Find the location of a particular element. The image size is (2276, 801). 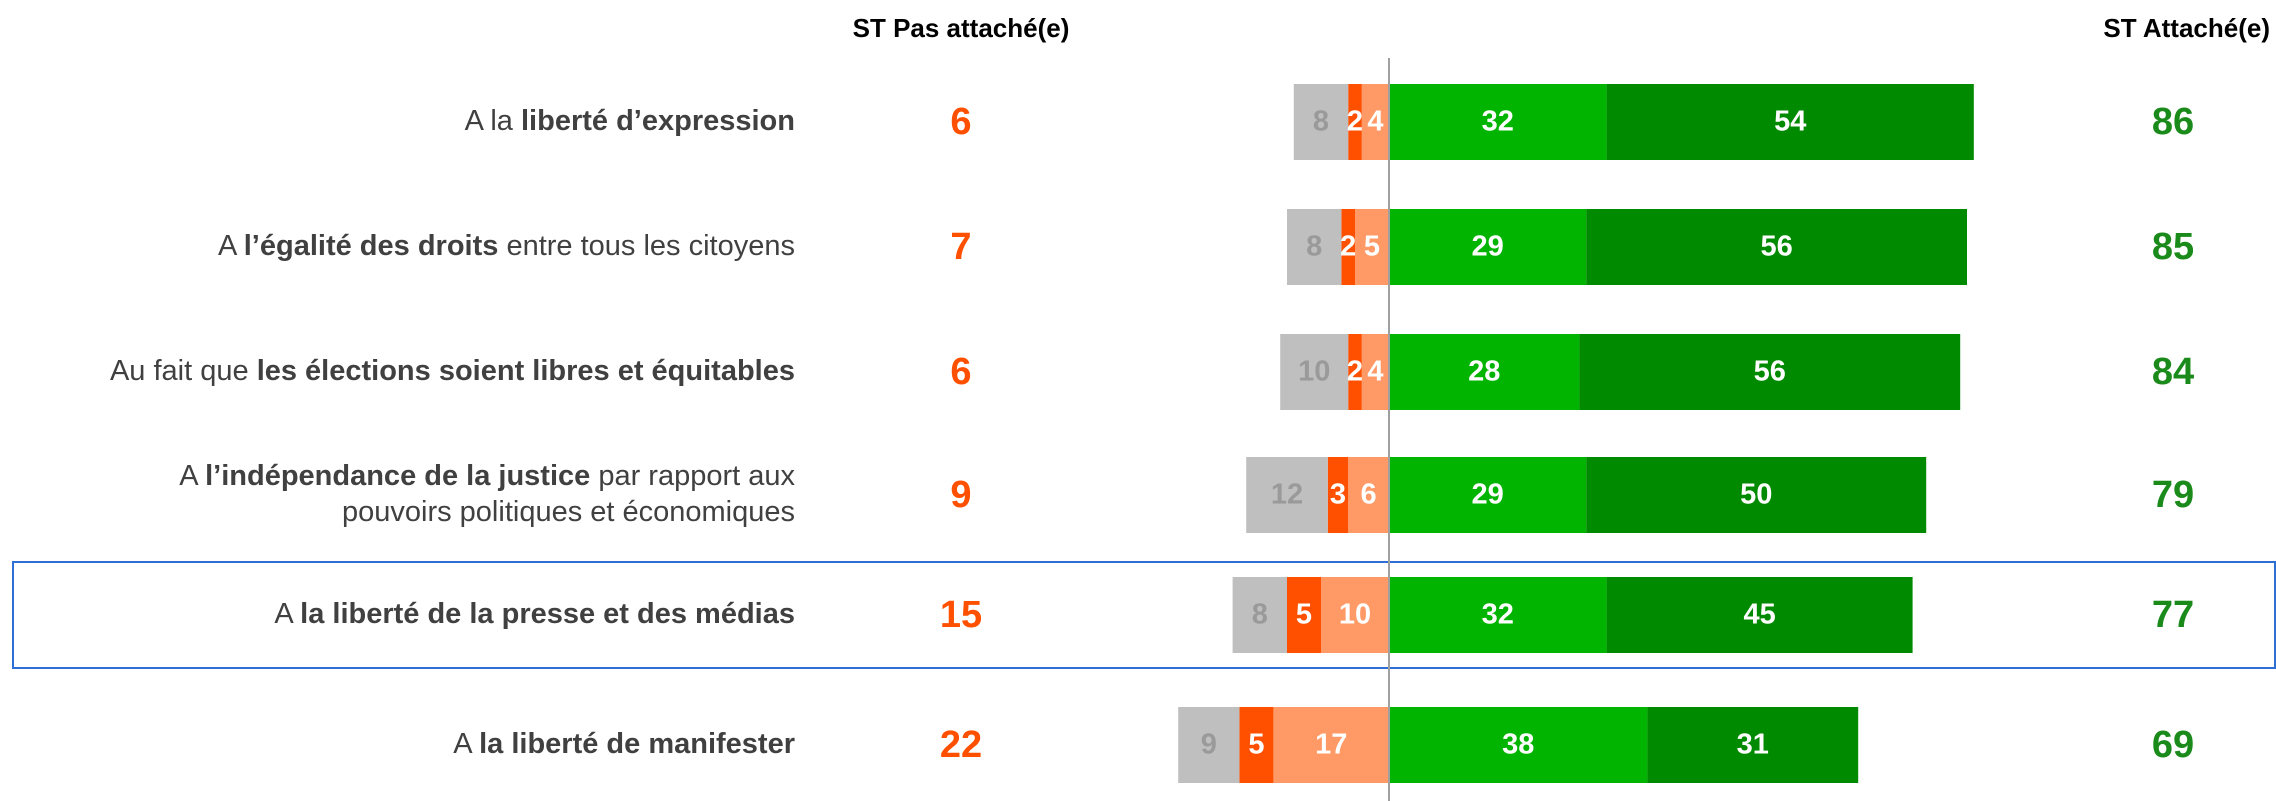

total-label: 77 is located at coordinates (2173, 615).